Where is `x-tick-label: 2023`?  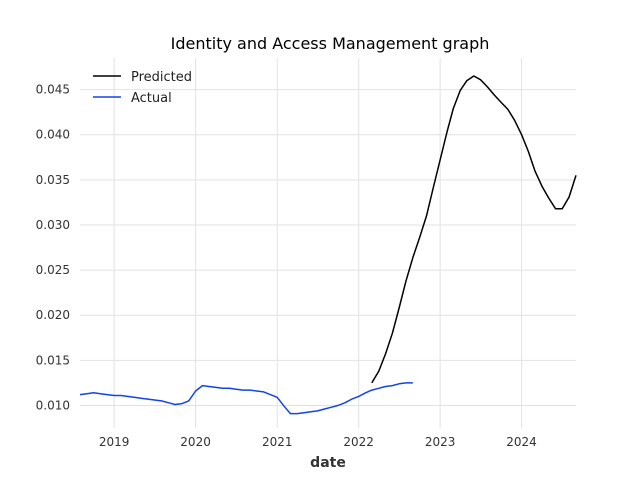
x-tick-label: 2023 is located at coordinates (440, 442).